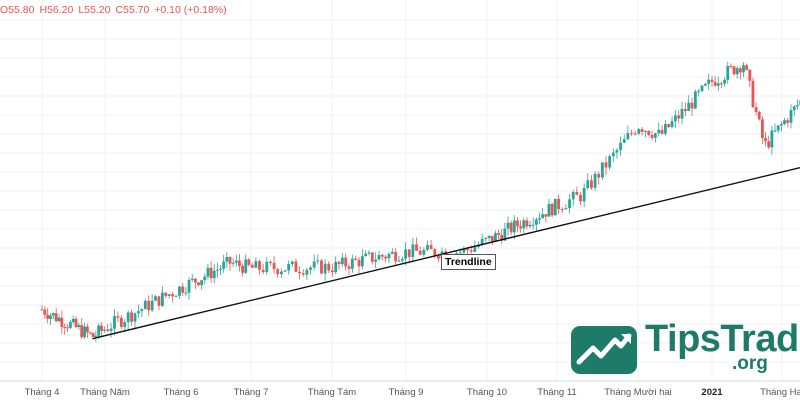 The height and width of the screenshot is (400, 800). What do you see at coordinates (190, 10) in the screenshot?
I see `ohlc-change: +0.10 (+0.18%)` at bounding box center [190, 10].